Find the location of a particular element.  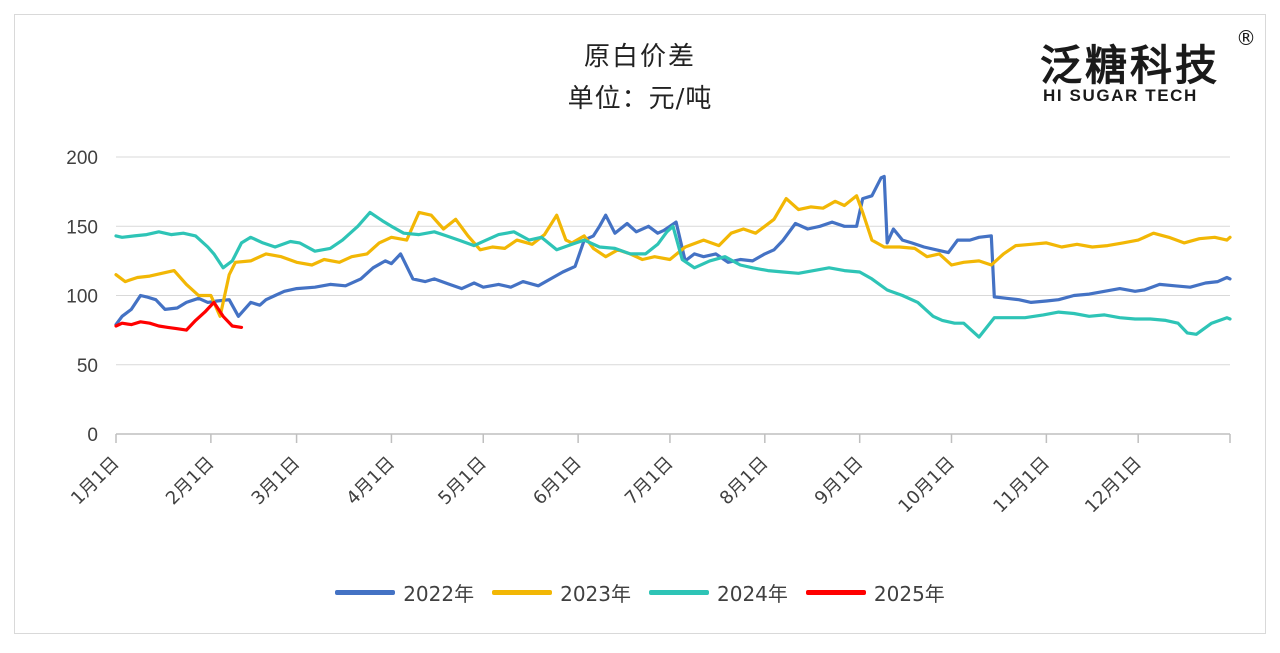

x-tick-label: 1月1日 is located at coordinates (95, 481).